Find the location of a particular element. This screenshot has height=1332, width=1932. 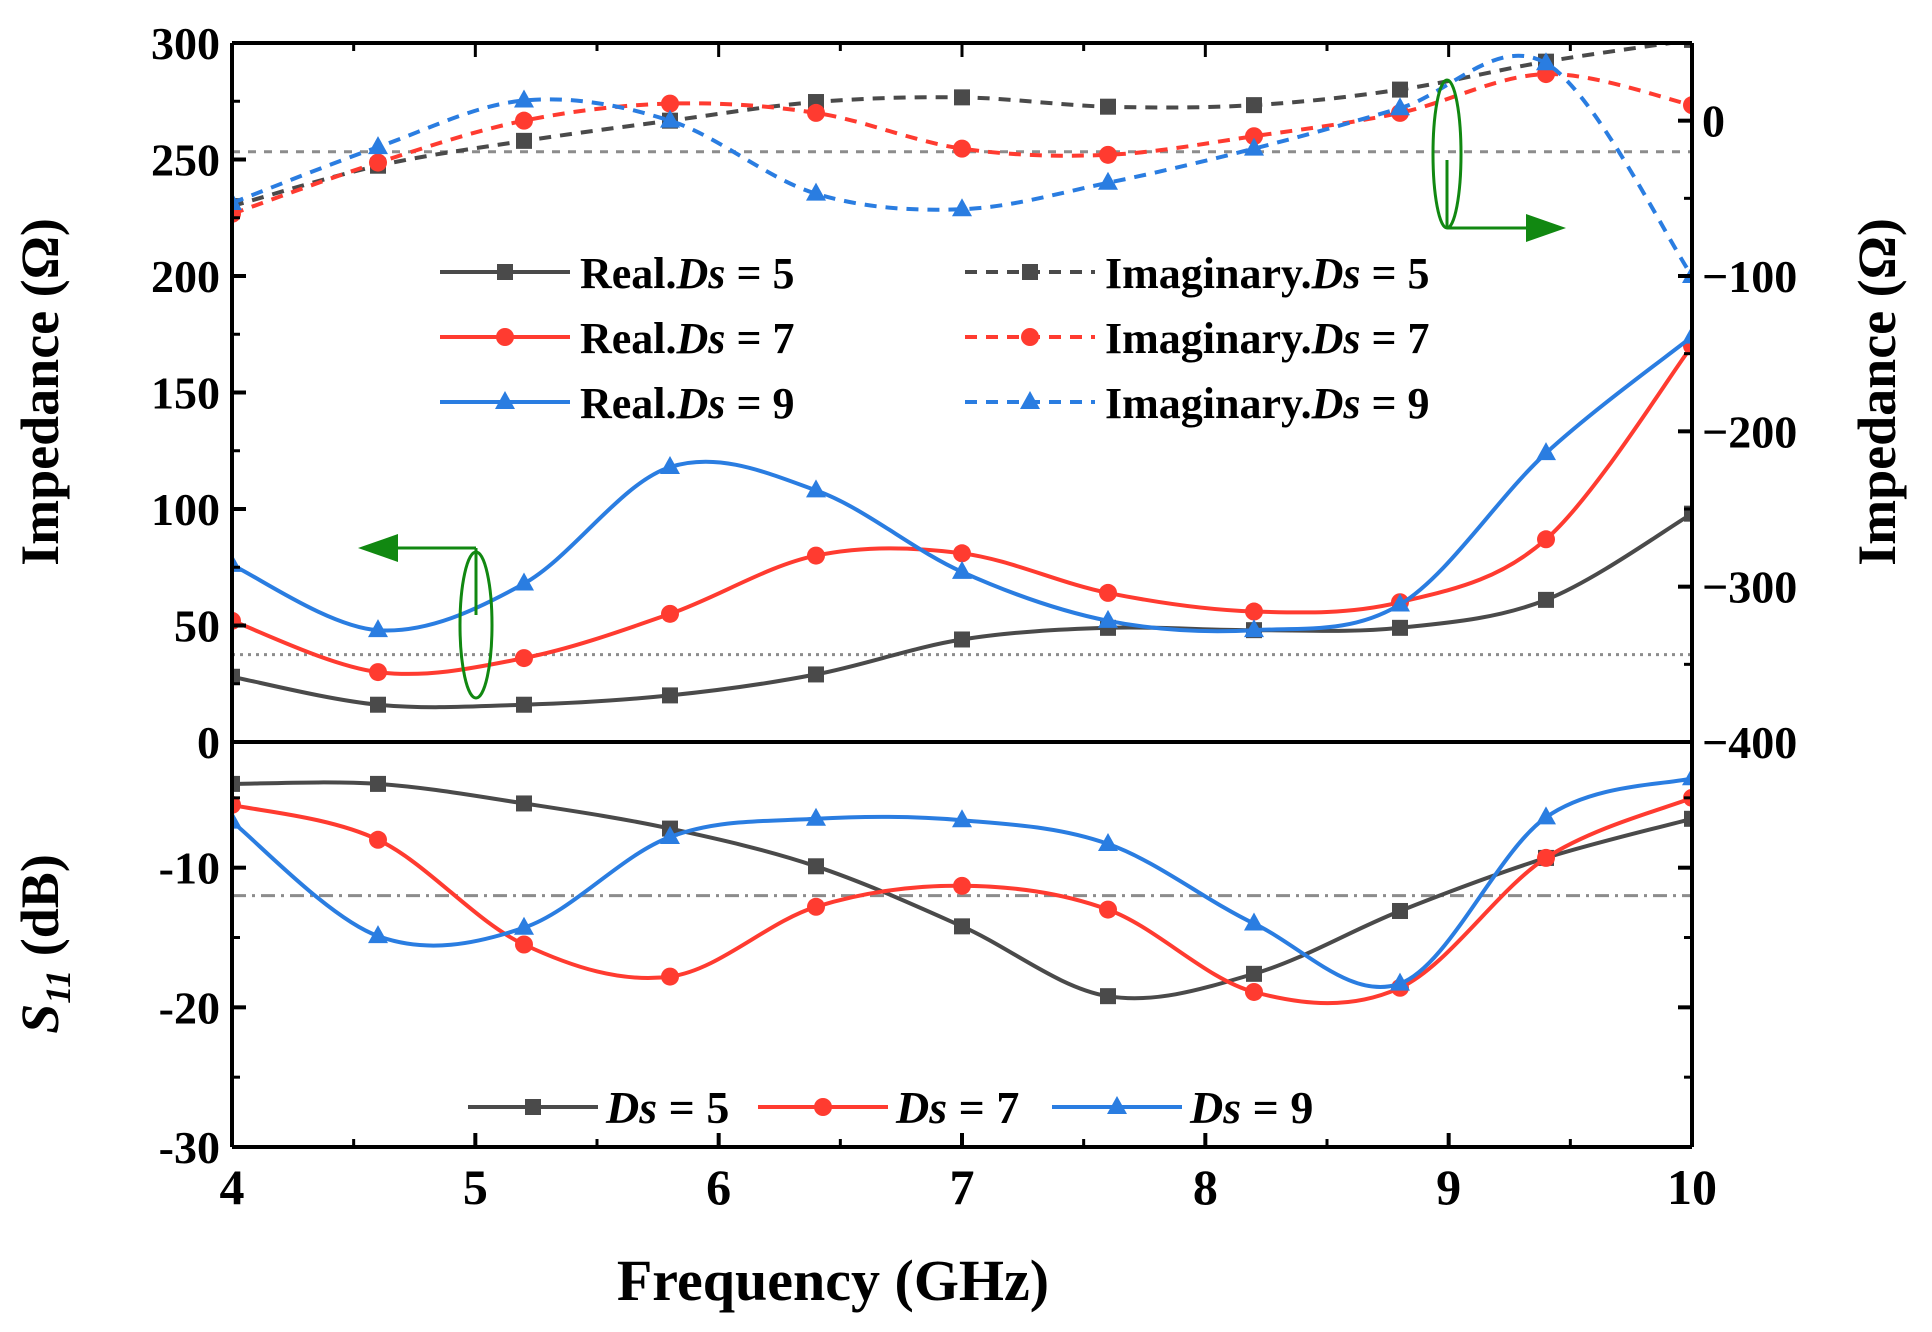

y2-tick-label: −200 is located at coordinates (1749, 431).